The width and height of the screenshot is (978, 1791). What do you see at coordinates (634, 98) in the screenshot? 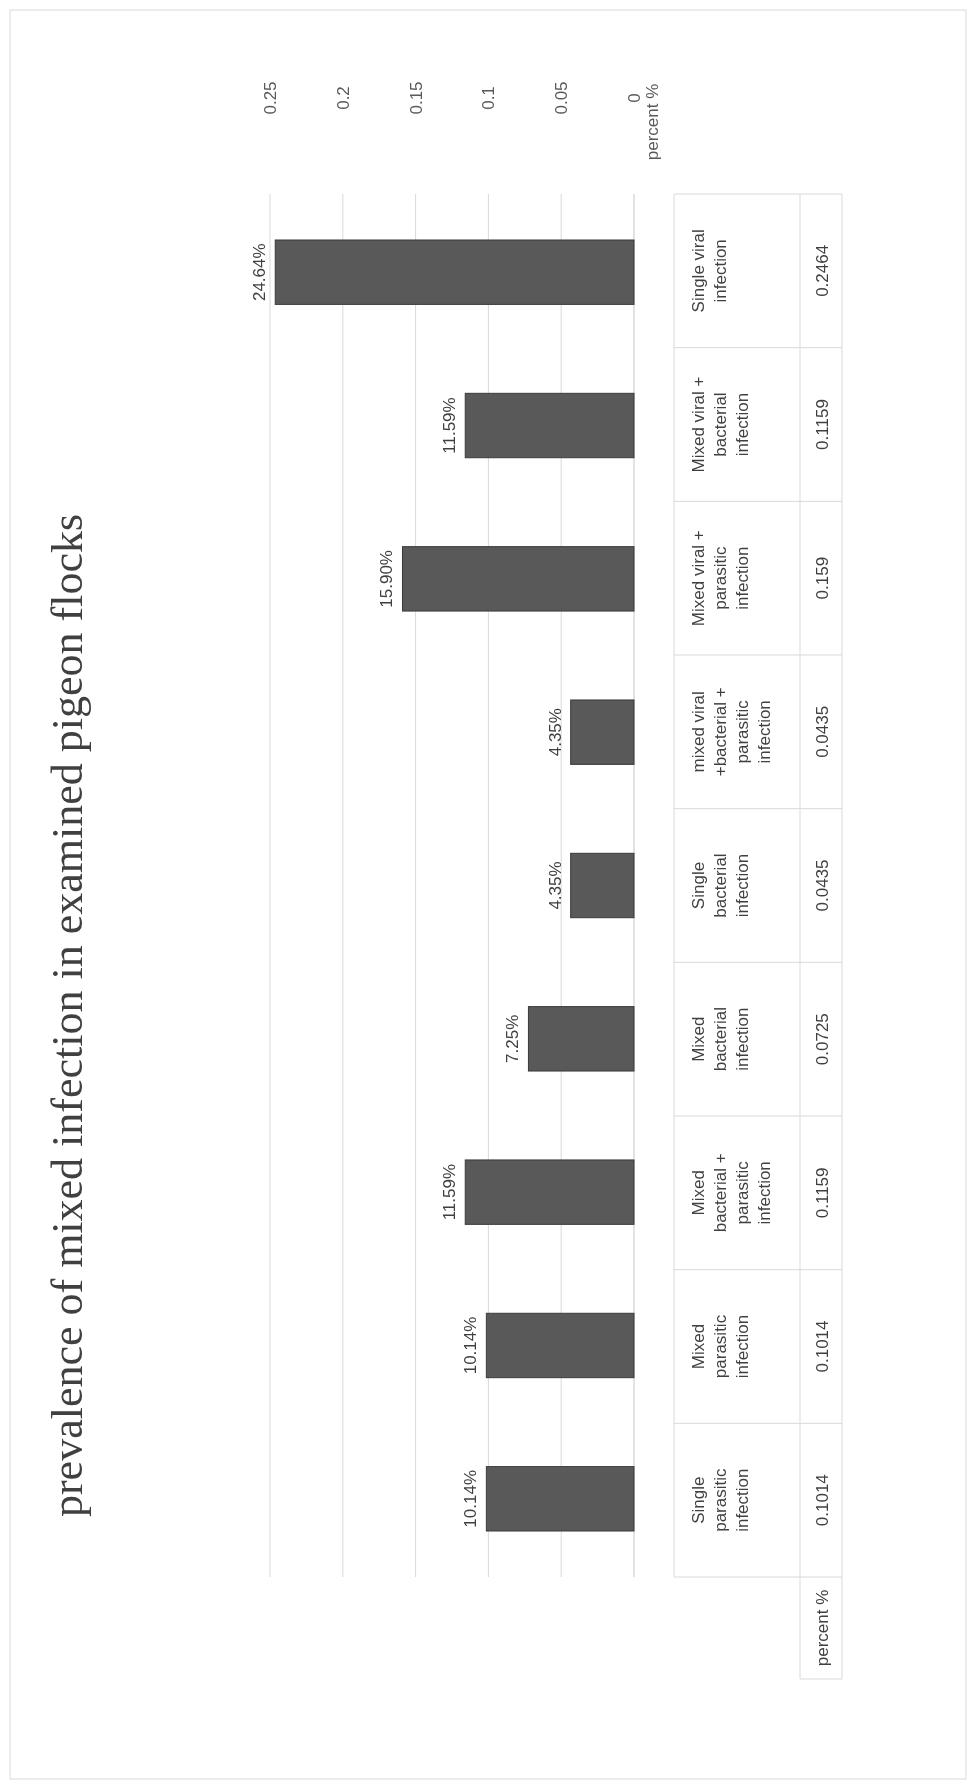
I see `x-tick-label: 0` at bounding box center [634, 98].